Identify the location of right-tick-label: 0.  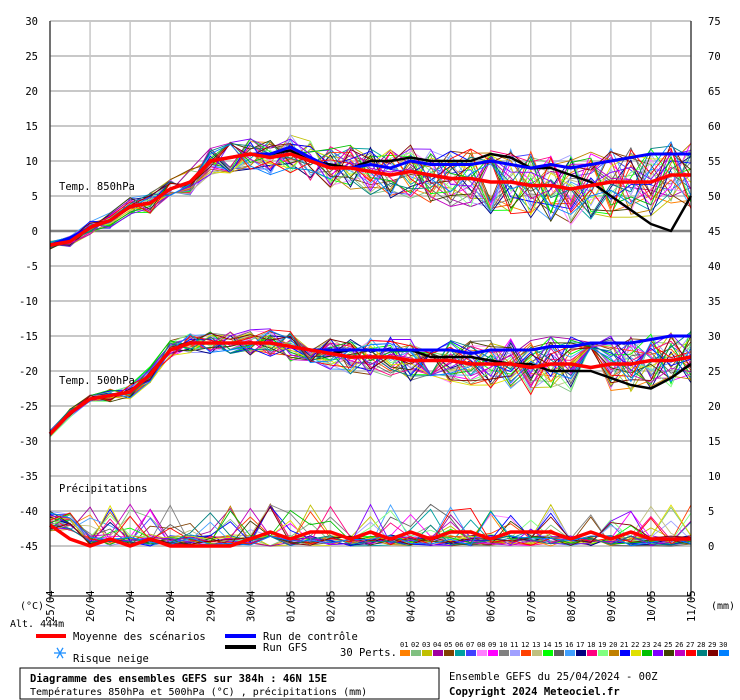
(711, 547).